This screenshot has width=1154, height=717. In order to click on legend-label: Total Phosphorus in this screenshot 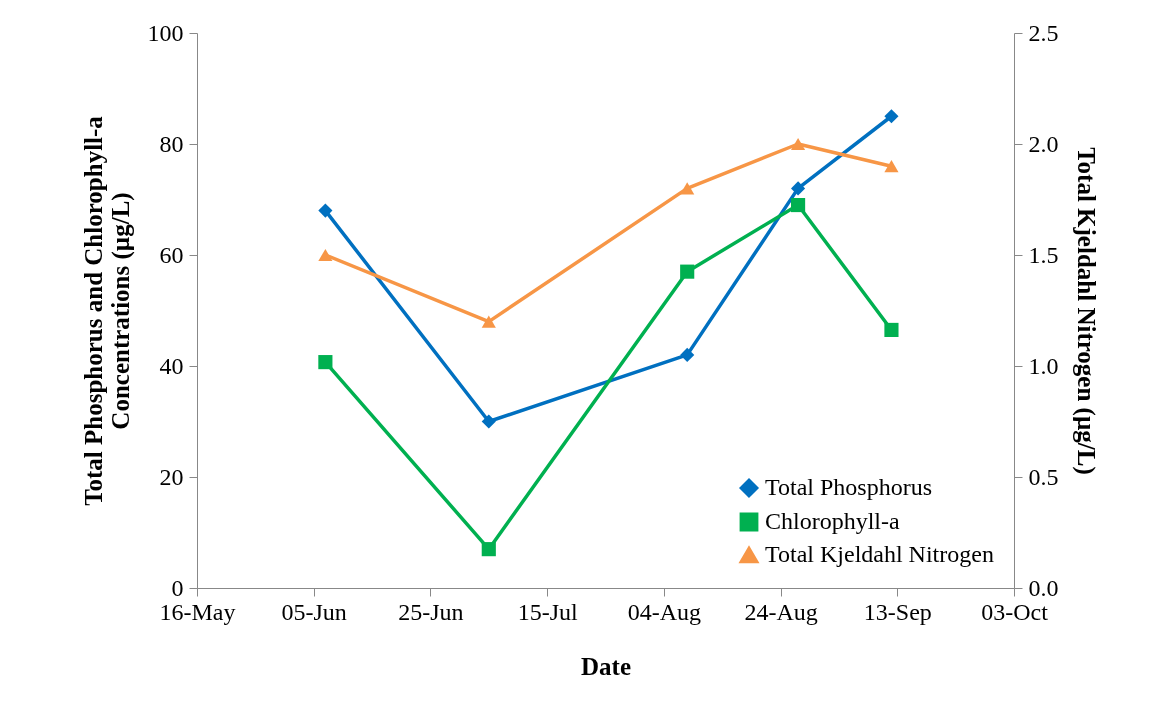, I will do `click(848, 487)`.